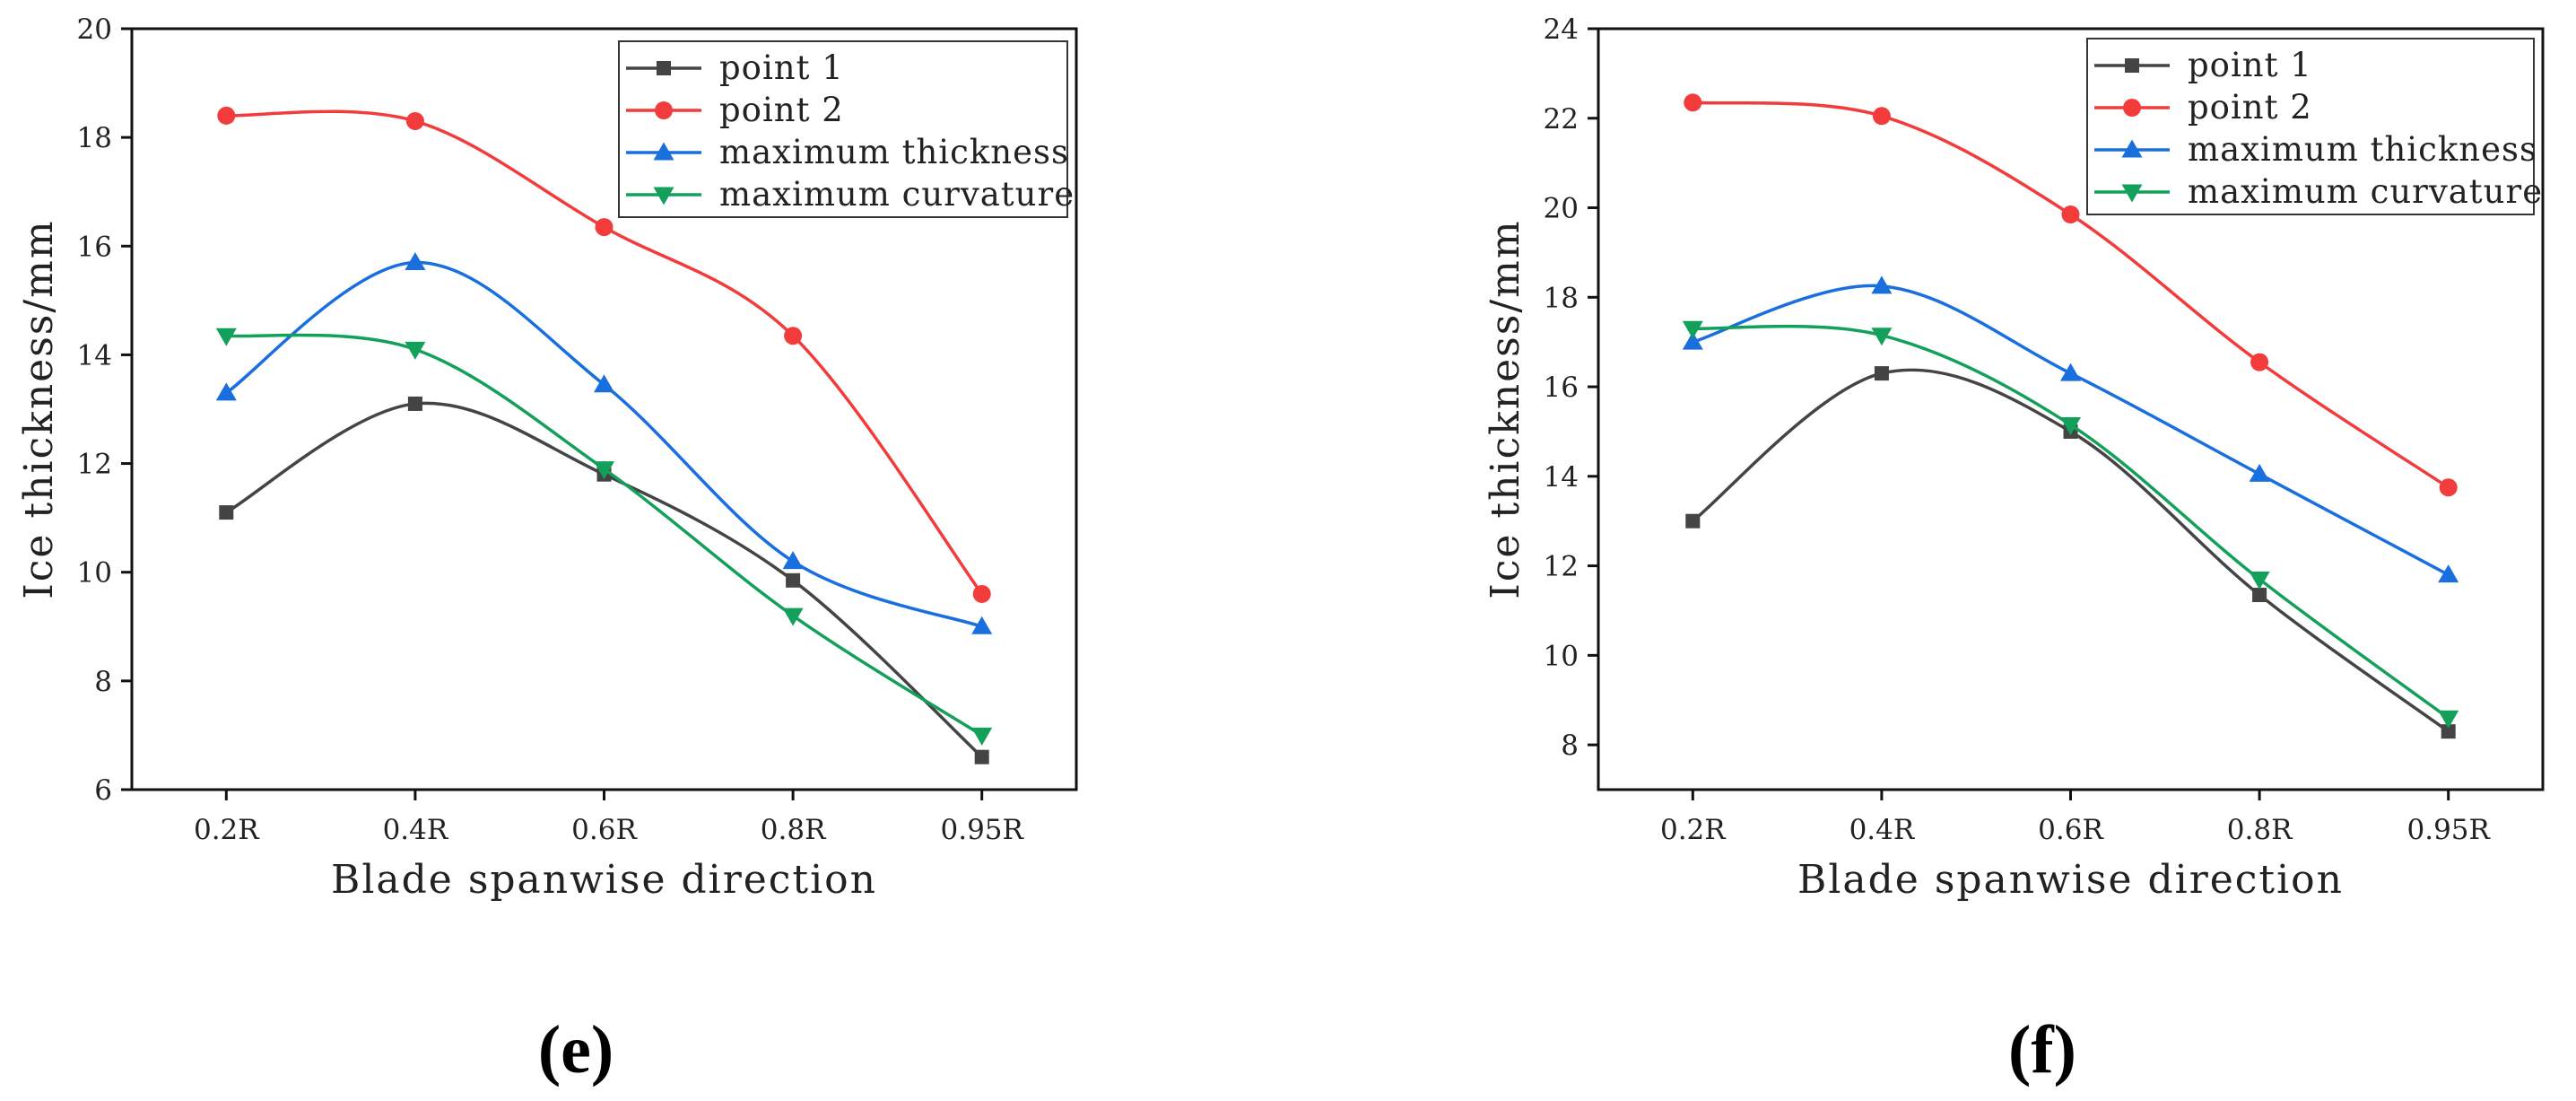 Image resolution: width=2576 pixels, height=1101 pixels. I want to click on y-tick-label: 6, so click(103, 790).